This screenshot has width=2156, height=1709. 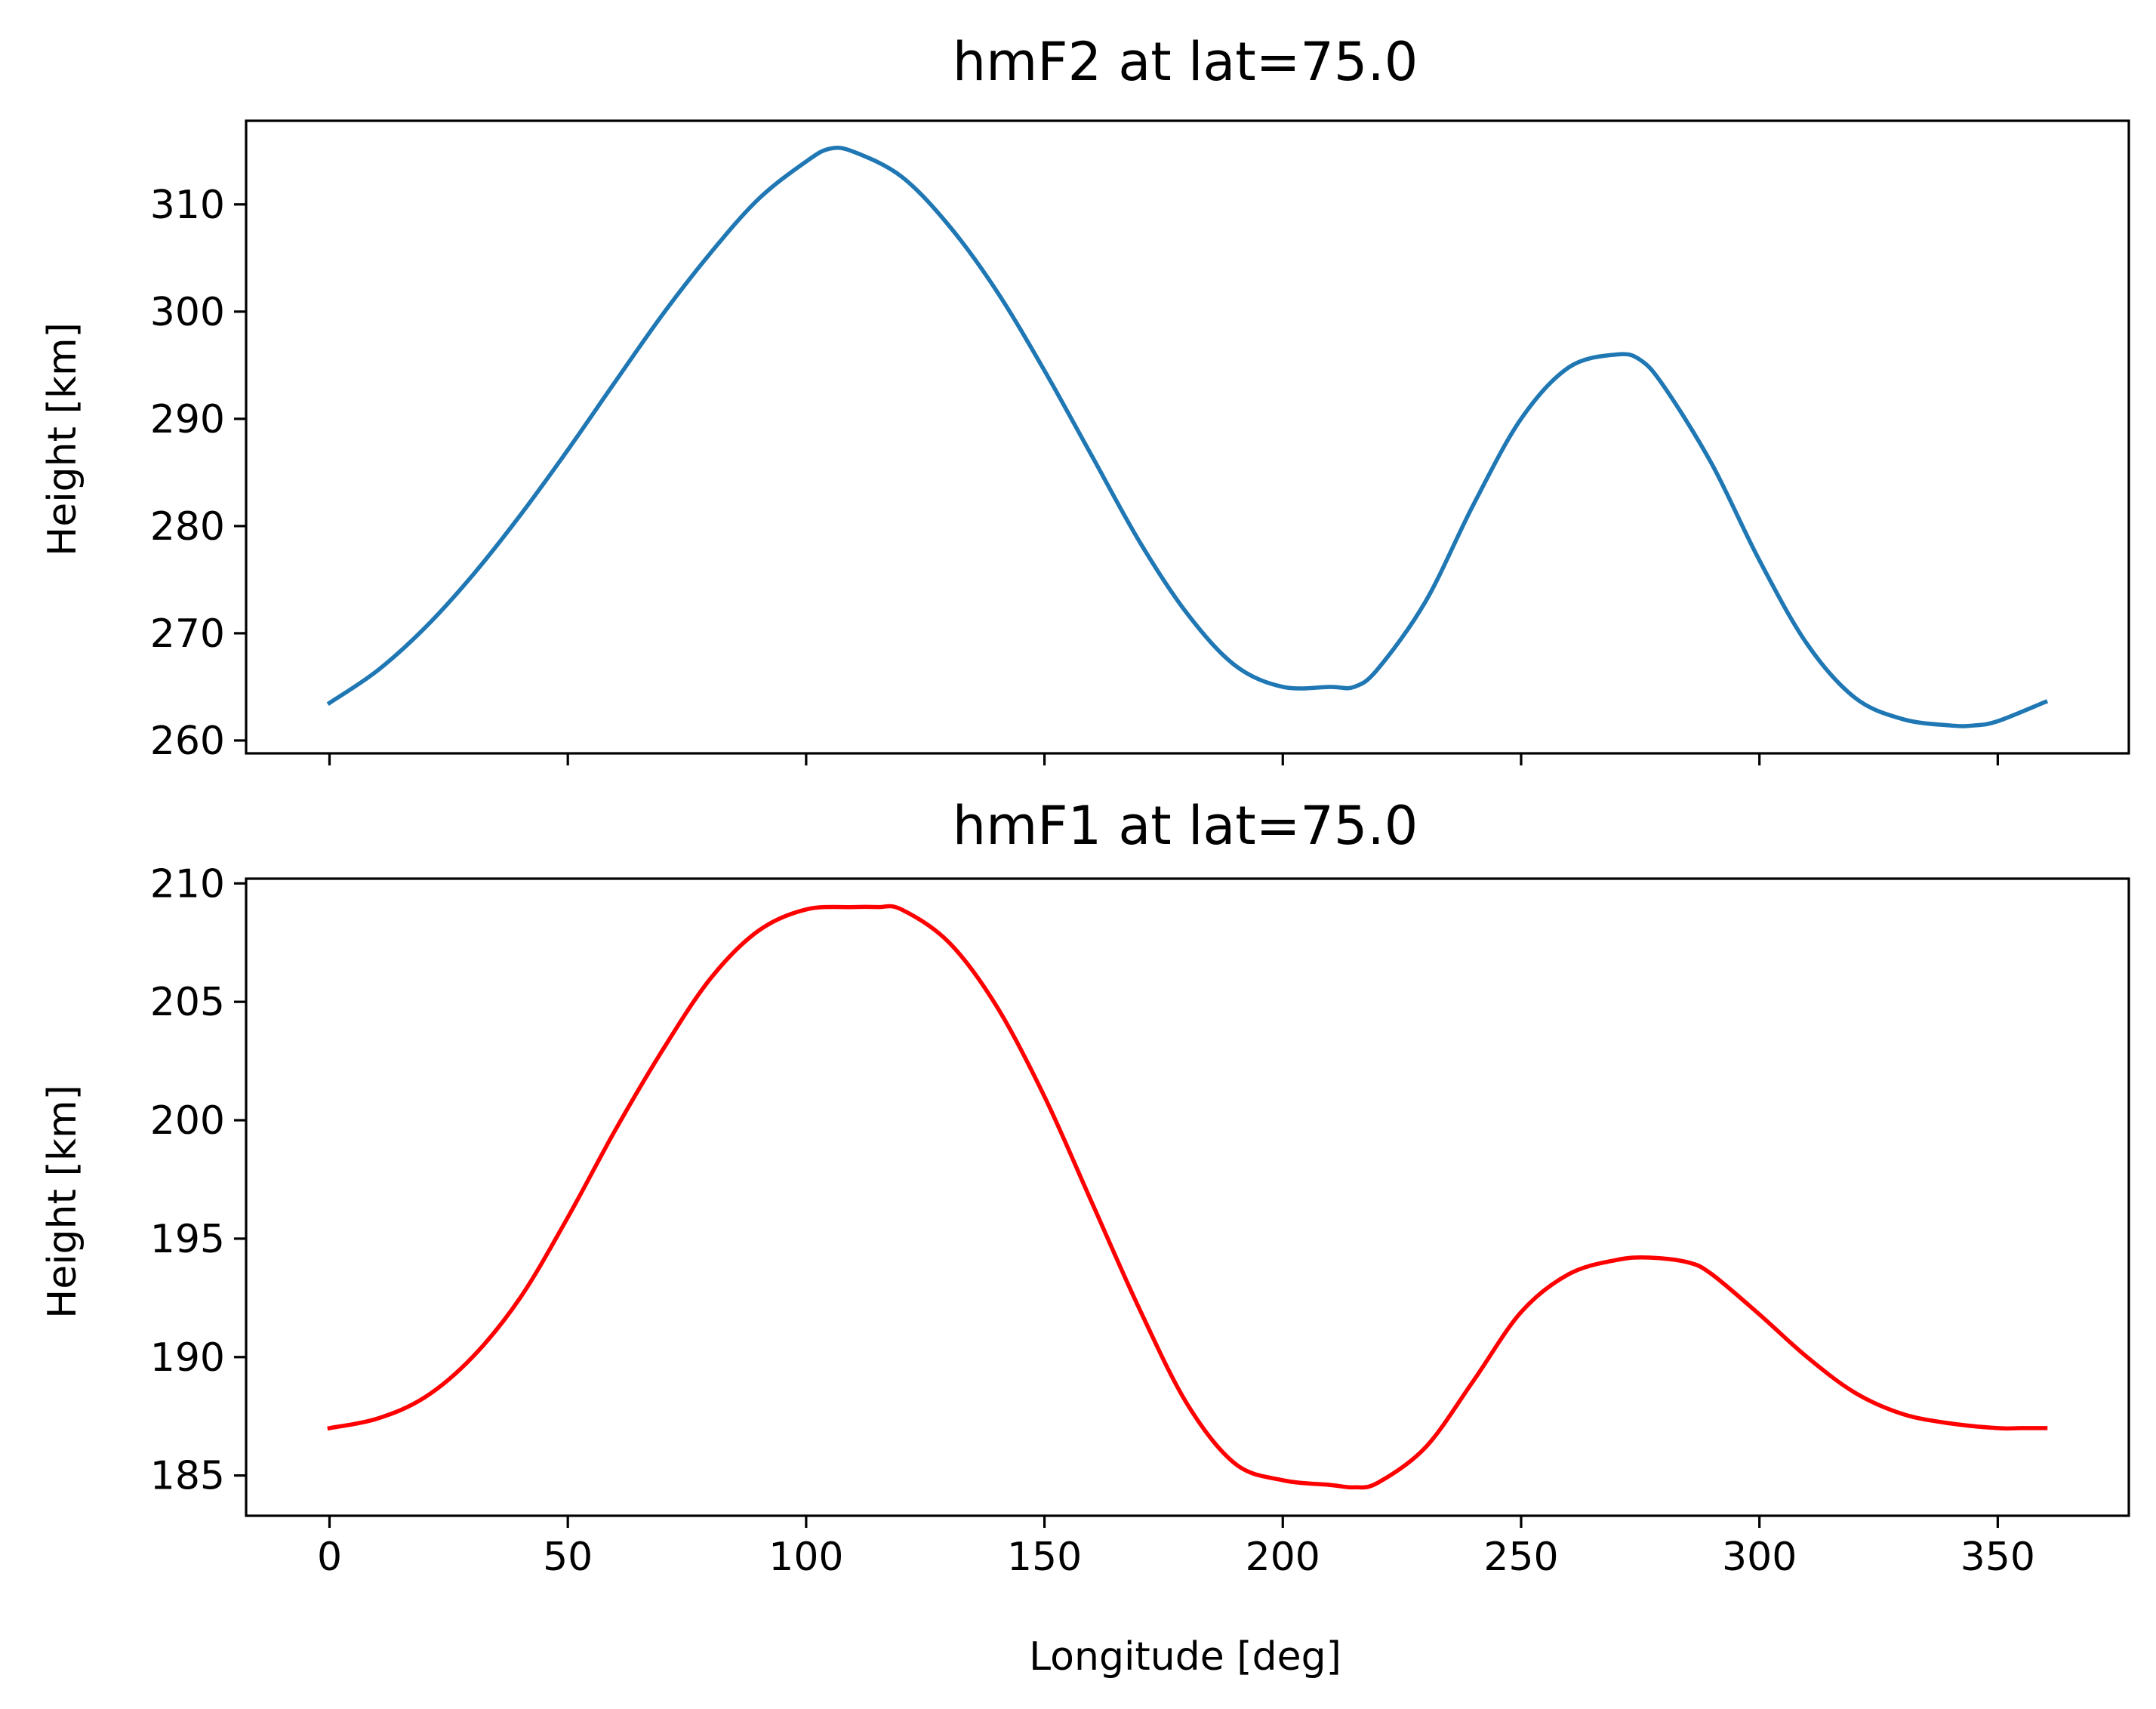 I want to click on top-panel-title: hmF2 at lat=75.0, so click(x=1185, y=62).